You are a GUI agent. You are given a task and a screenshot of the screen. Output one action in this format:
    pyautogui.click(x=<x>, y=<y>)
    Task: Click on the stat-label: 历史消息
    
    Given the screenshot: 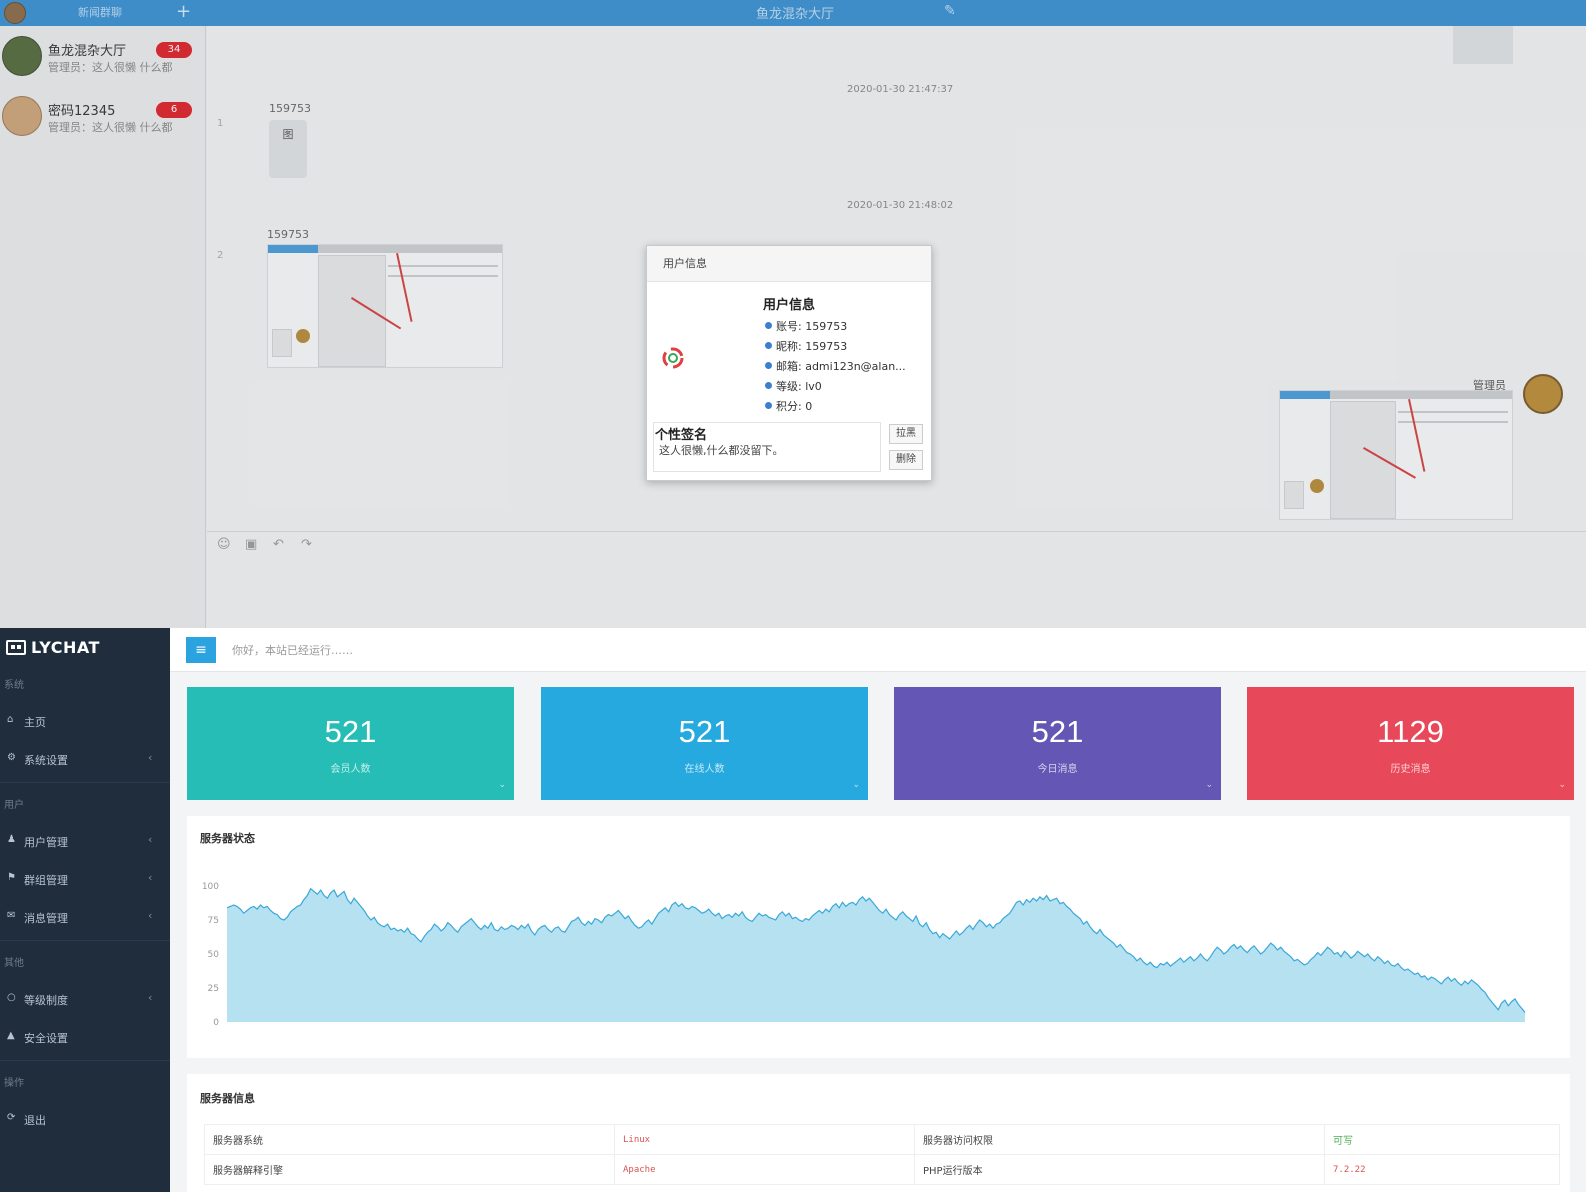 What is the action you would take?
    pyautogui.click(x=1410, y=769)
    